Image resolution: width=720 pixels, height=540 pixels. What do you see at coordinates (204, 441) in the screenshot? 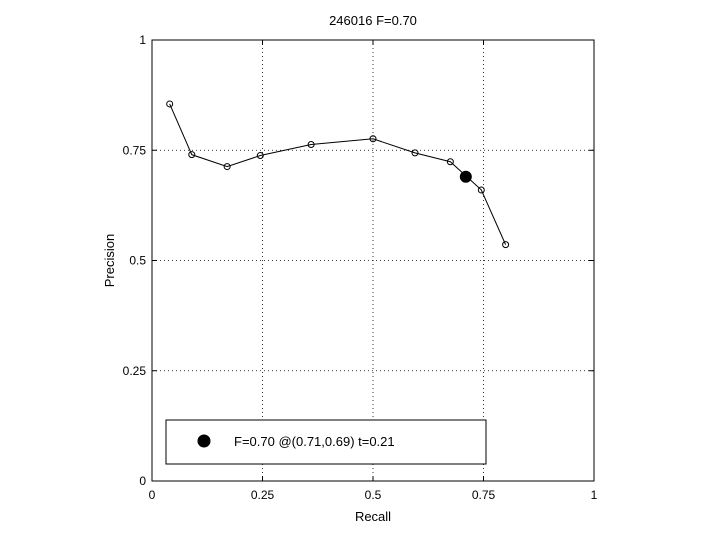
I see `legend-marker` at bounding box center [204, 441].